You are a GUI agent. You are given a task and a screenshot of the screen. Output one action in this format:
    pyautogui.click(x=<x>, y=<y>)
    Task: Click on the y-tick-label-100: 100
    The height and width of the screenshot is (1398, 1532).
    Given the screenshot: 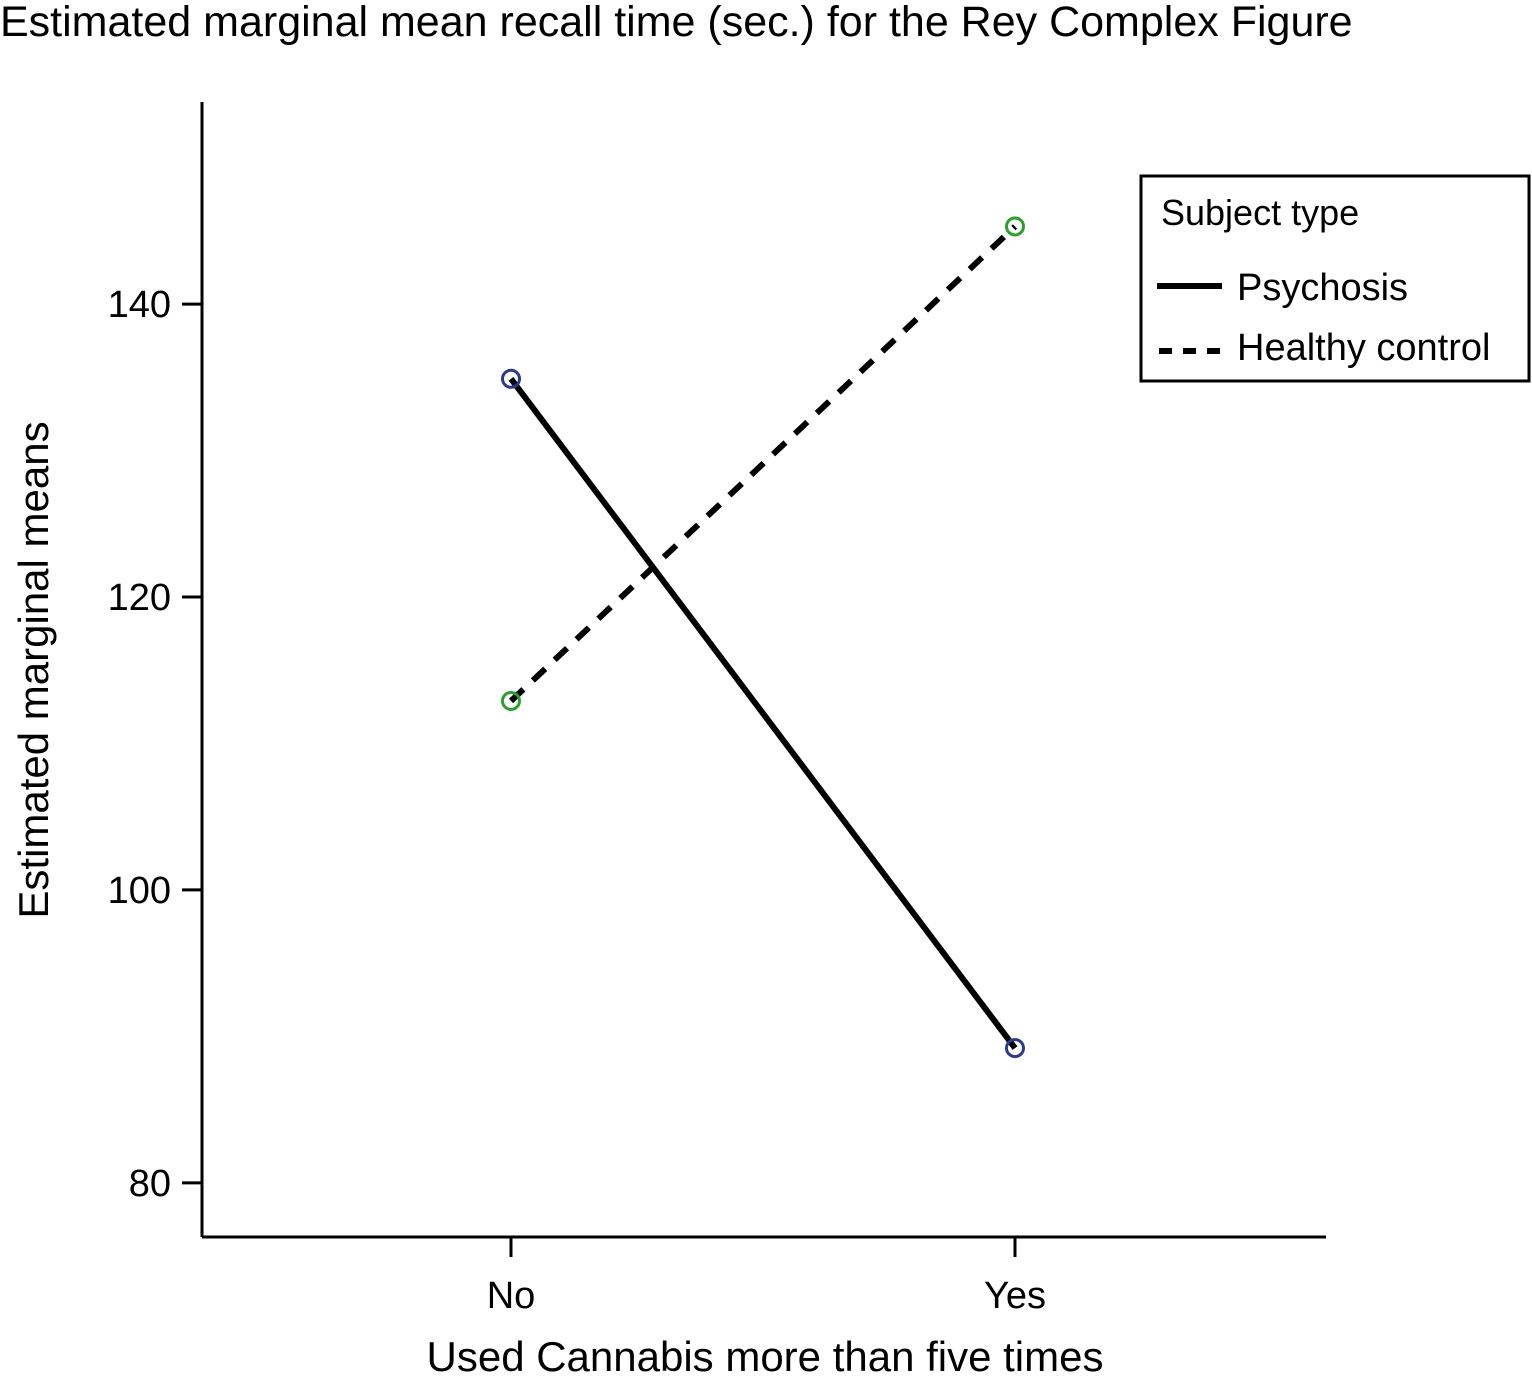 What is the action you would take?
    pyautogui.click(x=139, y=891)
    